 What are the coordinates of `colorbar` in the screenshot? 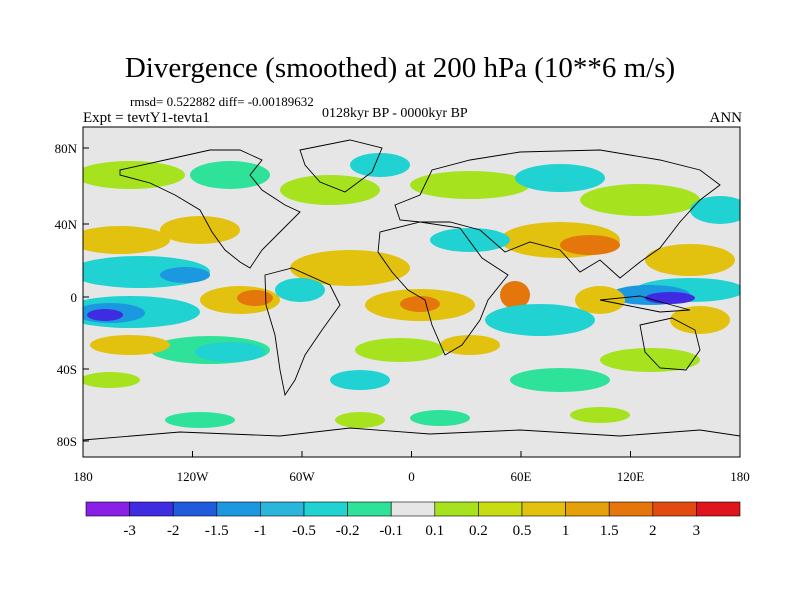 It's located at (413, 509).